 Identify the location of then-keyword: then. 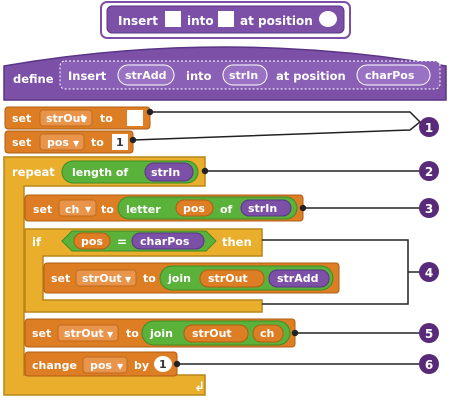
(237, 242).